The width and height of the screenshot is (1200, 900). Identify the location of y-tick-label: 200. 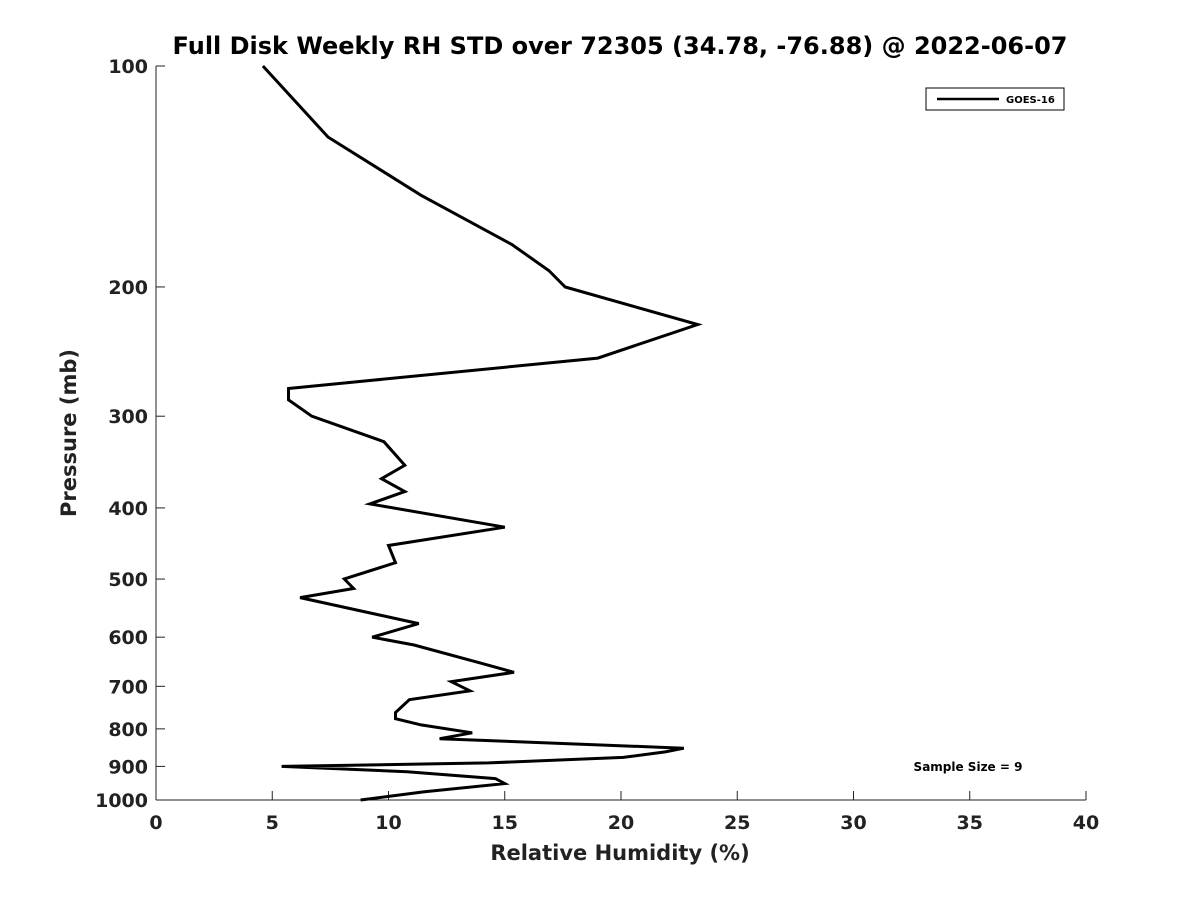
(128, 288).